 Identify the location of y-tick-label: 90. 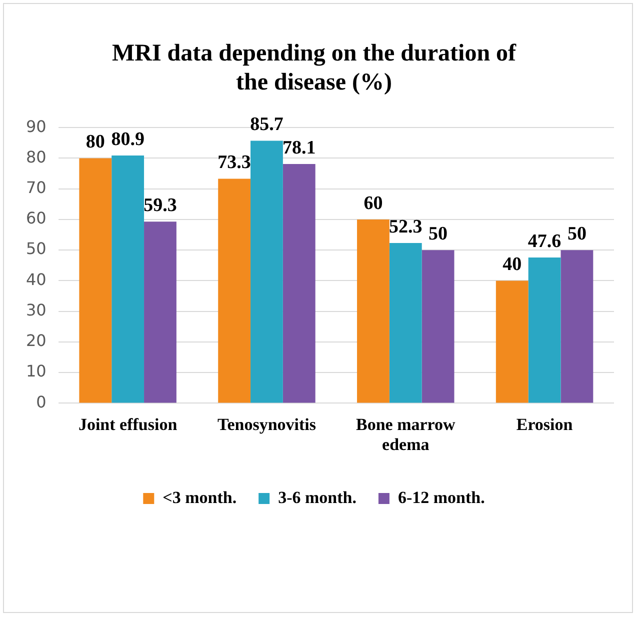
(36, 126).